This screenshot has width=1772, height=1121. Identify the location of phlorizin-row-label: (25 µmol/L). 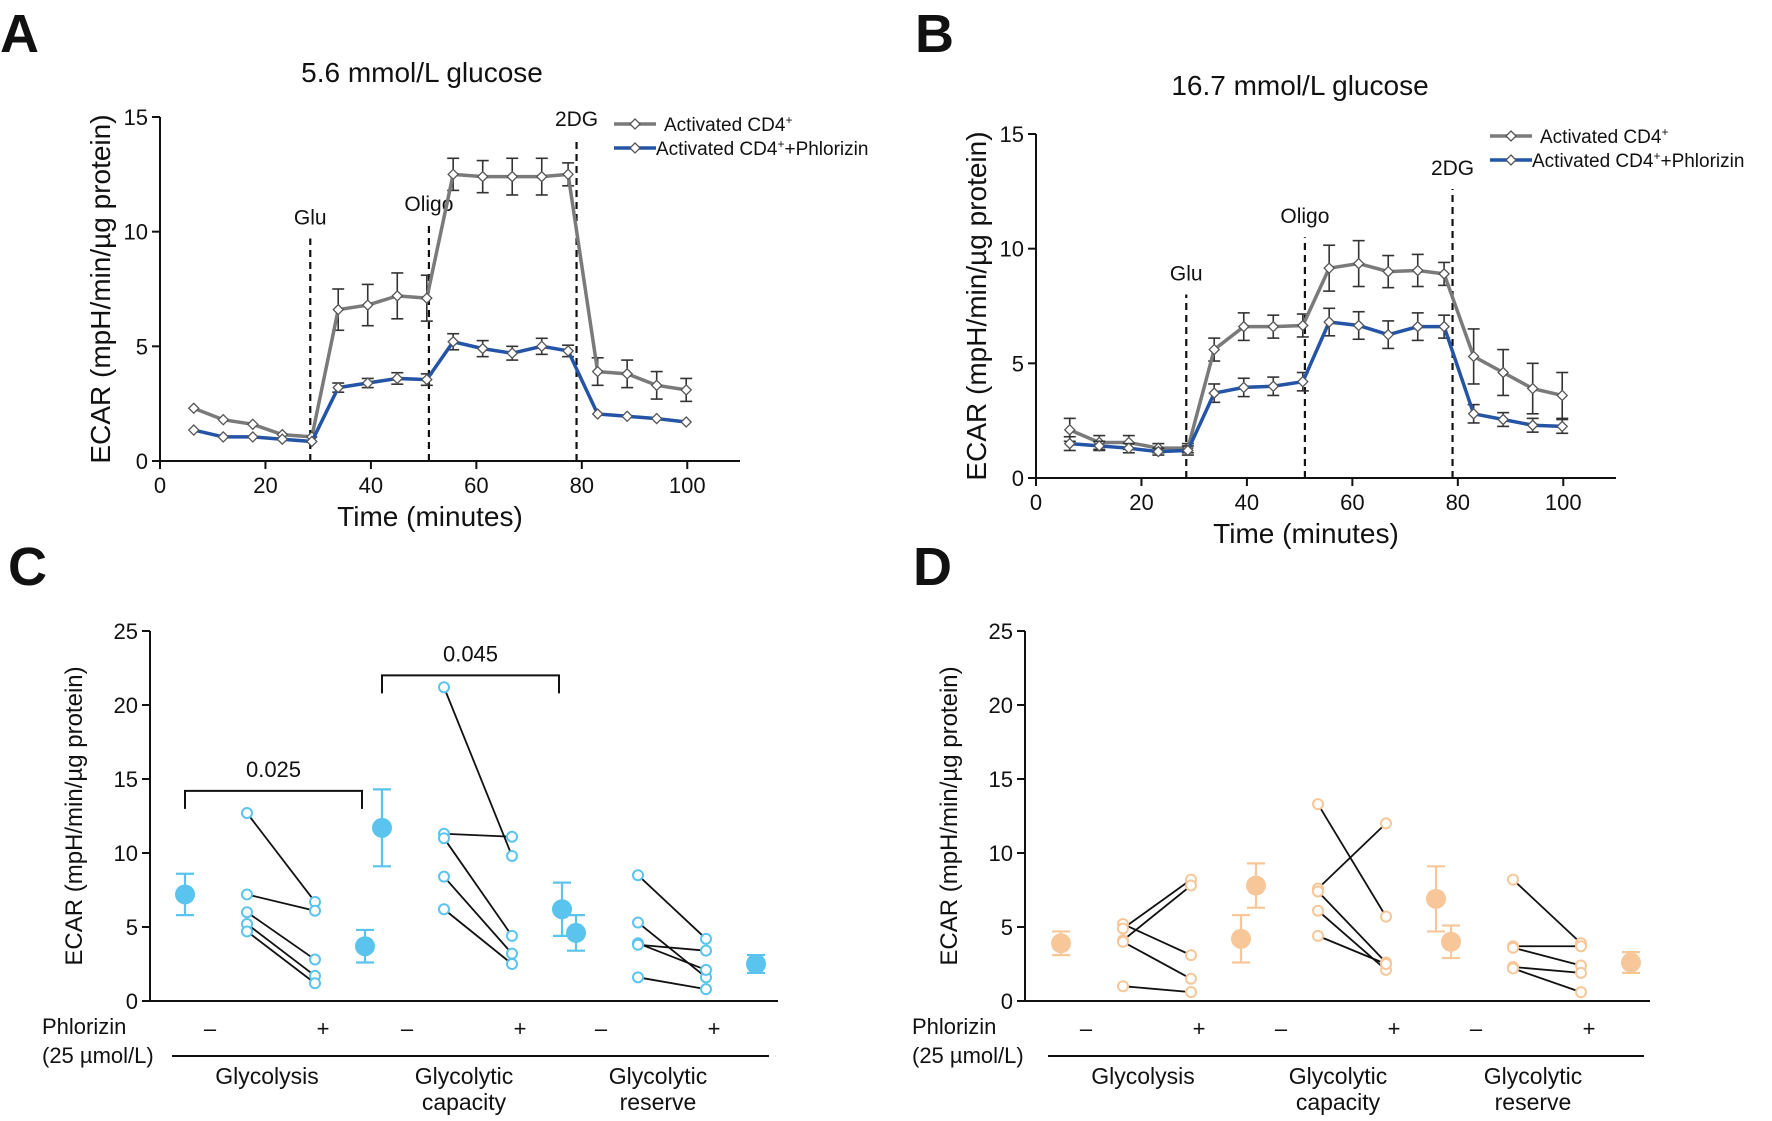
(968, 1055).